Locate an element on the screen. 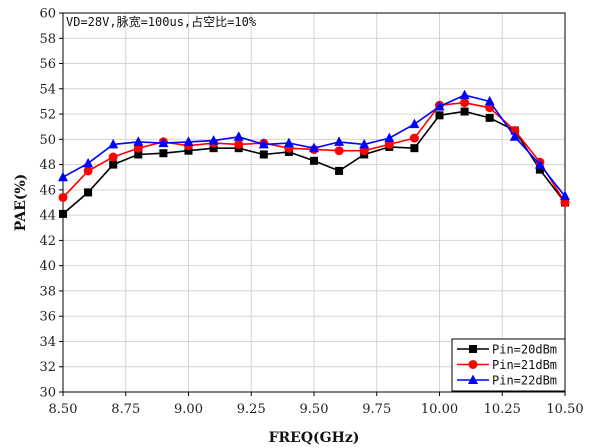  x-tick-label: 9.75 is located at coordinates (376, 409).